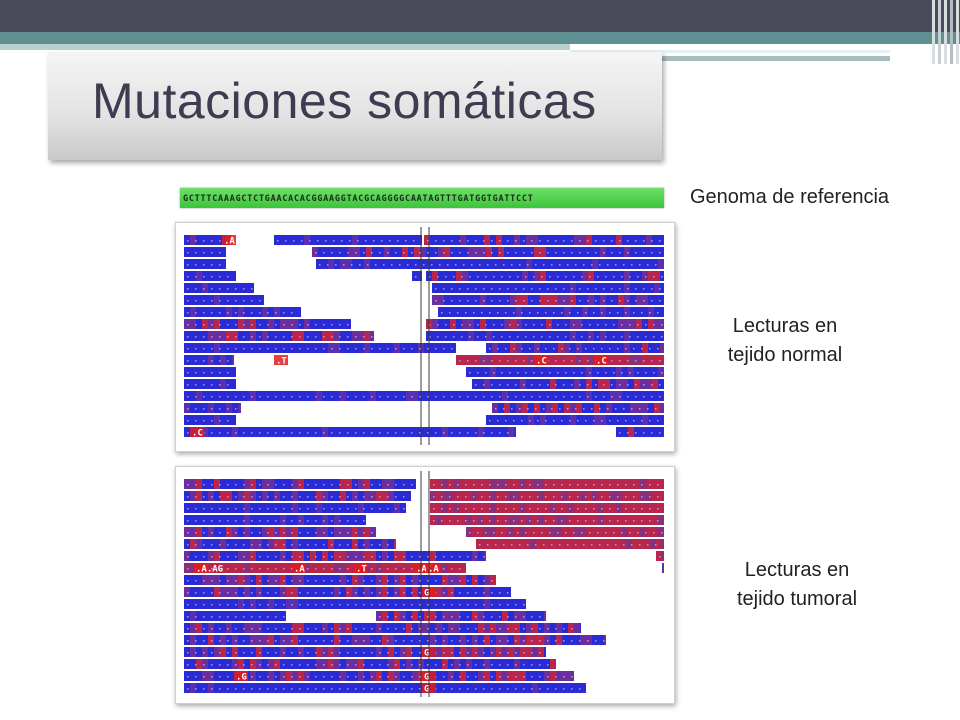  Describe the element at coordinates (229, 242) in the screenshot. I see `variant-base-label: .A` at that location.